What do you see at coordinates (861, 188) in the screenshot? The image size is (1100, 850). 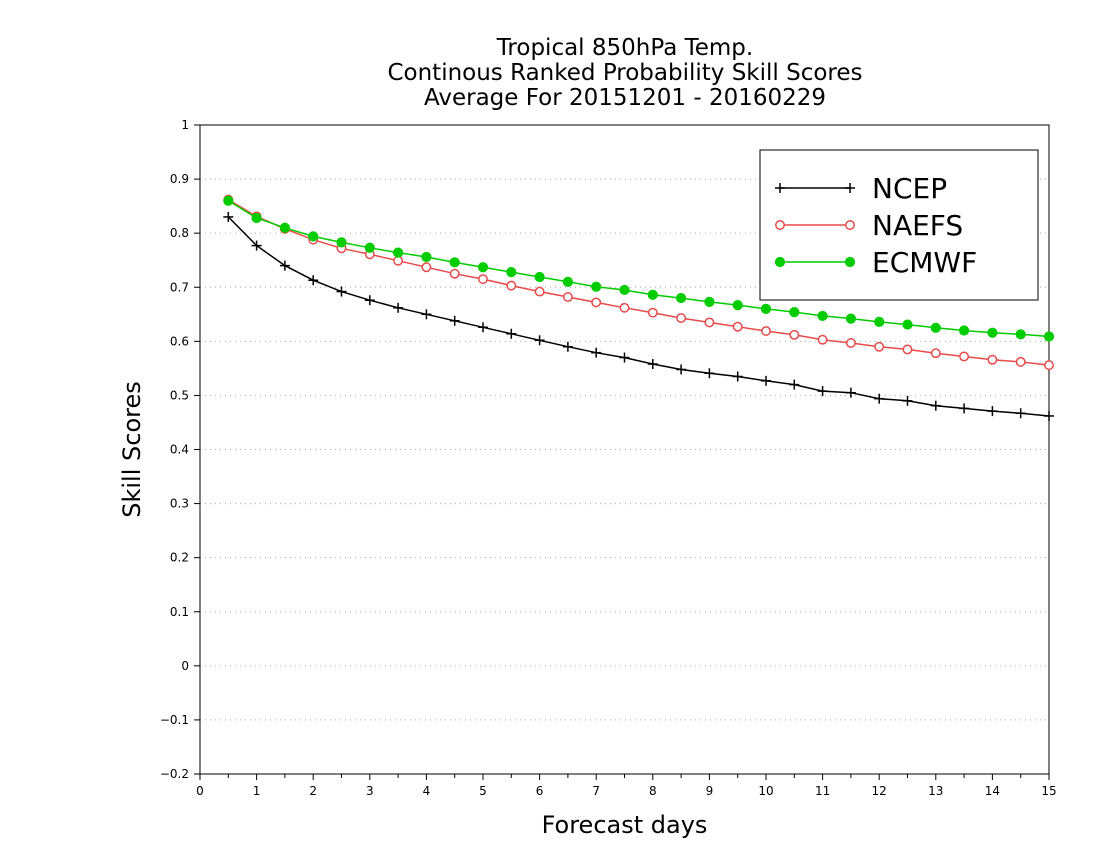 I see `legend-item-ncep: NCEP` at bounding box center [861, 188].